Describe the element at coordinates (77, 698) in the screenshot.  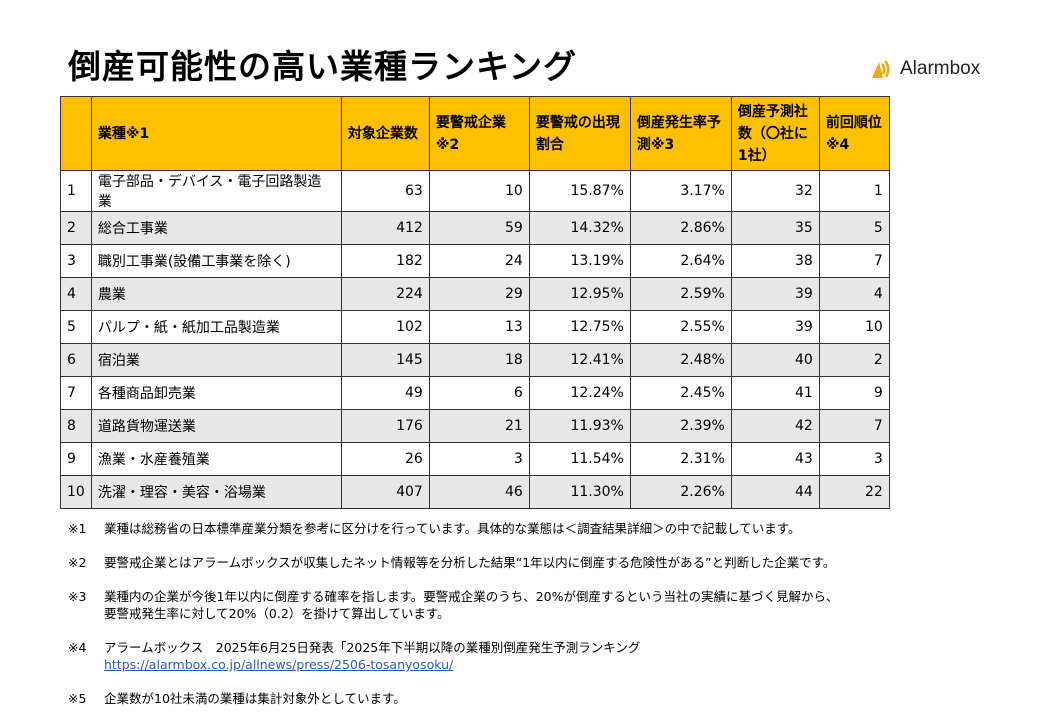
I see `footnote-mark: ※5` at that location.